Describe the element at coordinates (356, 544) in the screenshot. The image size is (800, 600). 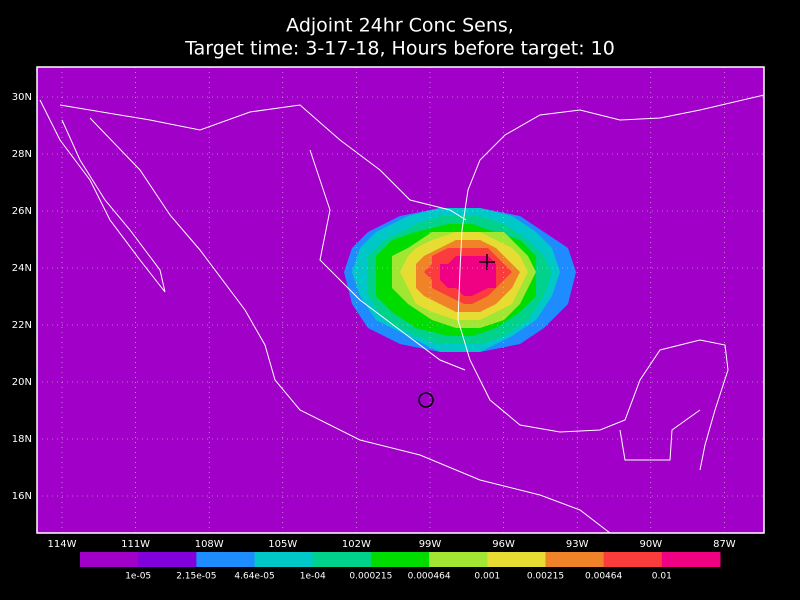
I see `lon-label: 102W` at that location.